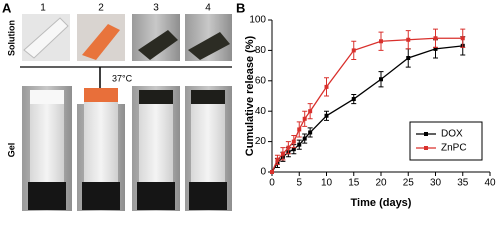 This screenshot has height=240, width=500. What do you see at coordinates (436, 183) in the screenshot?
I see `x-tick-label: 30` at bounding box center [436, 183].